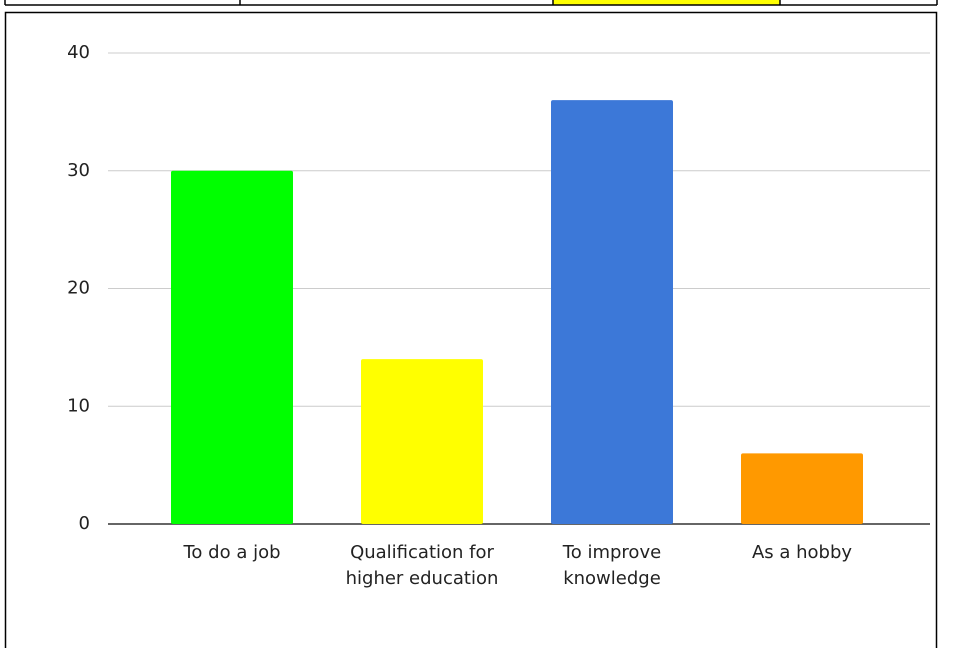 The image size is (954, 648). What do you see at coordinates (78, 170) in the screenshot?
I see `y-tick-label: 30` at bounding box center [78, 170].